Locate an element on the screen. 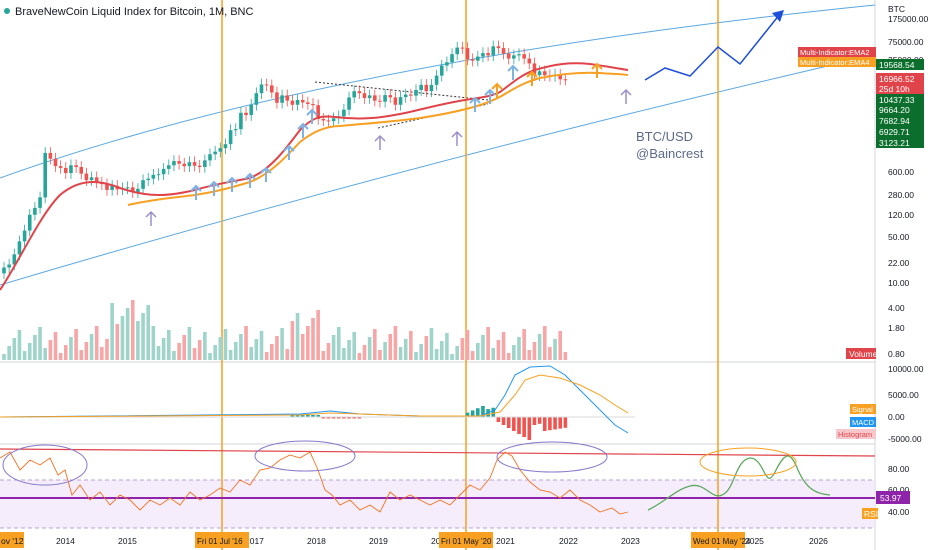 The width and height of the screenshot is (932, 550). rsi-label-box is located at coordinates (870, 513).